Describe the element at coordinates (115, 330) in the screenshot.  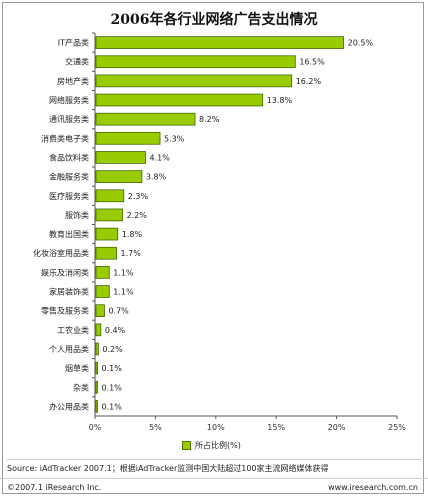
I see `data-label: 0.4%` at that location.